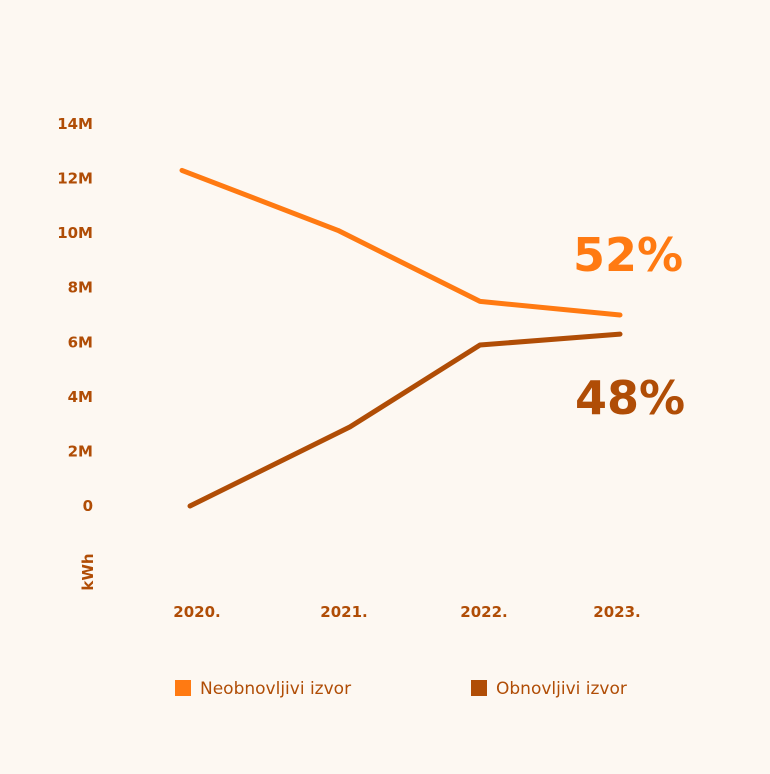 The height and width of the screenshot is (774, 770). I want to click on y-tick-label: 8M, so click(80, 288).